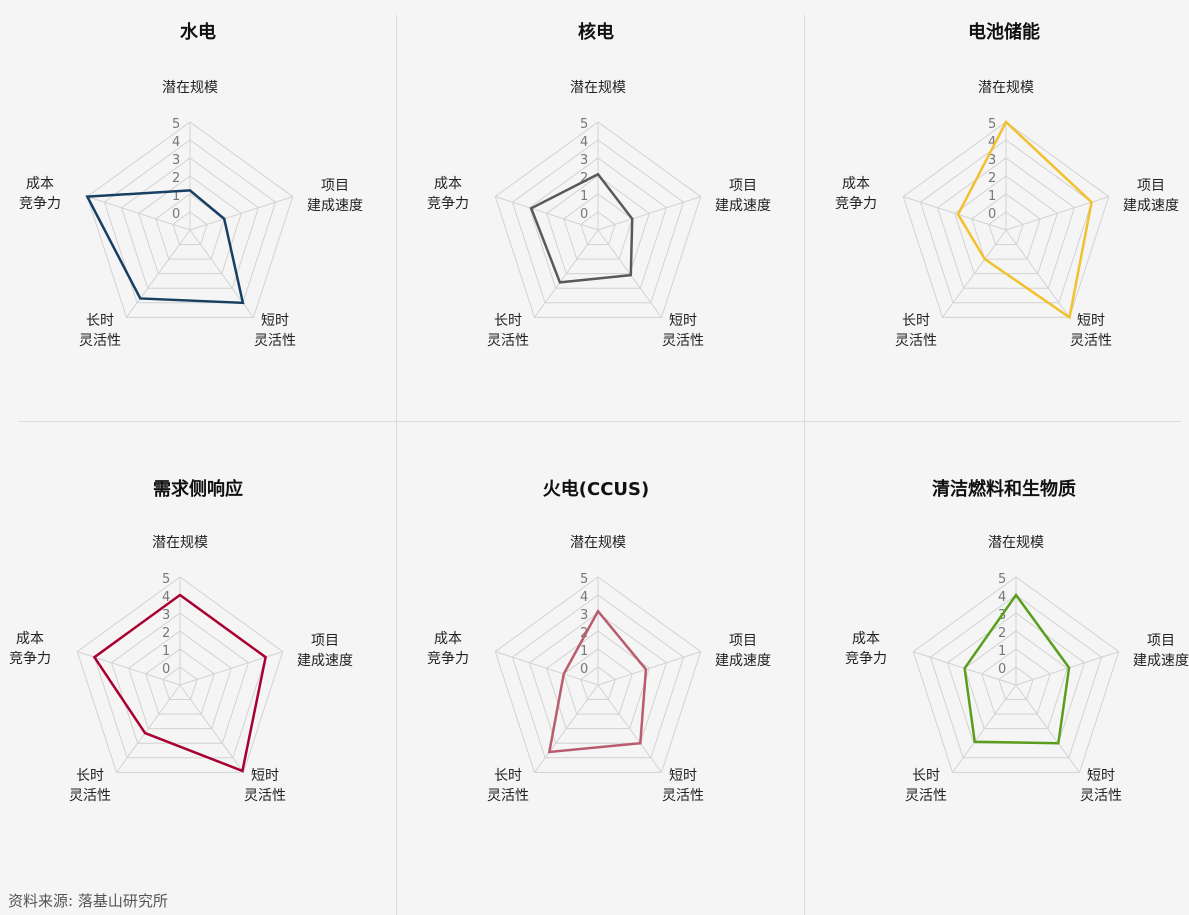 This screenshot has width=1189, height=915. Describe the element at coordinates (198, 489) in the screenshot. I see `chart-title: 需求侧响应` at that location.